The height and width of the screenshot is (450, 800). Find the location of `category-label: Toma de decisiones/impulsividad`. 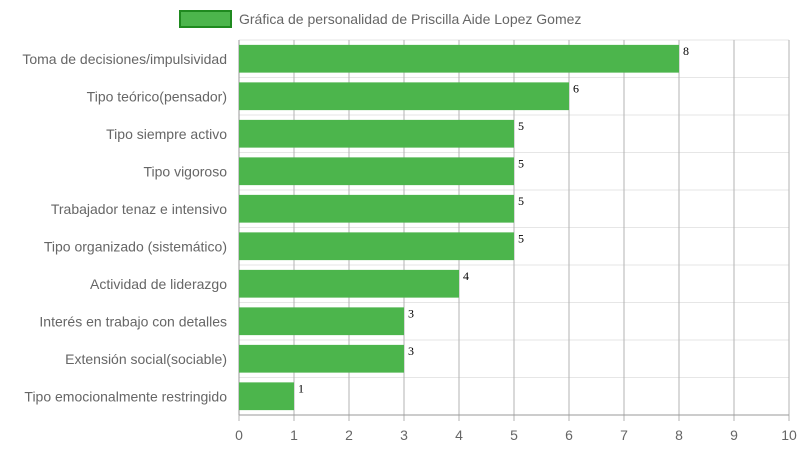

category-label: Toma de decisiones/impulsividad is located at coordinates (124, 59).